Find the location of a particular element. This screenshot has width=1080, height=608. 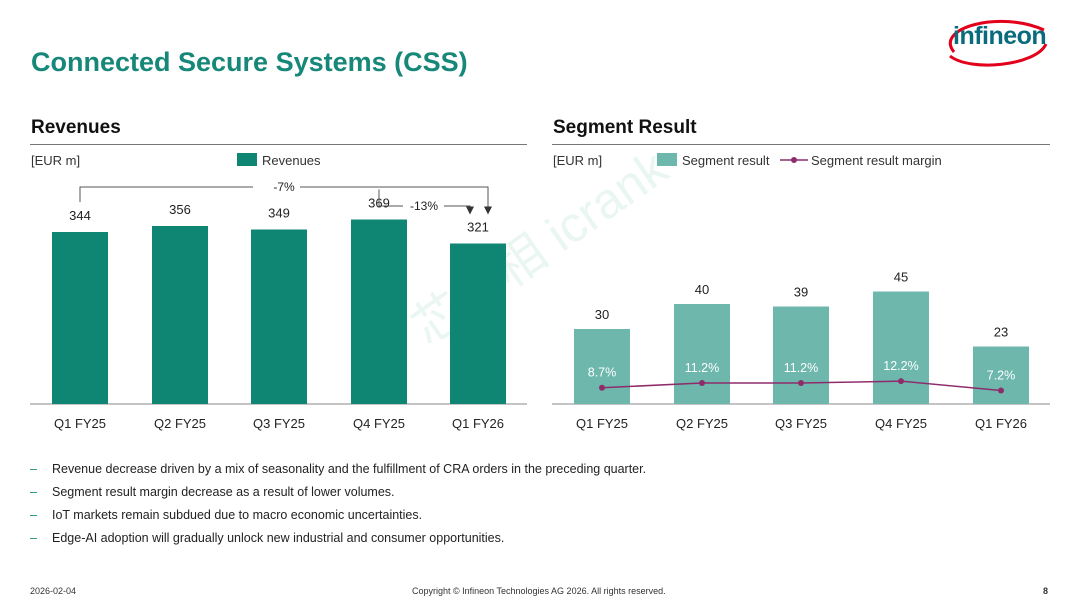

segment-category-label: Q4 FY25 is located at coordinates (901, 423).